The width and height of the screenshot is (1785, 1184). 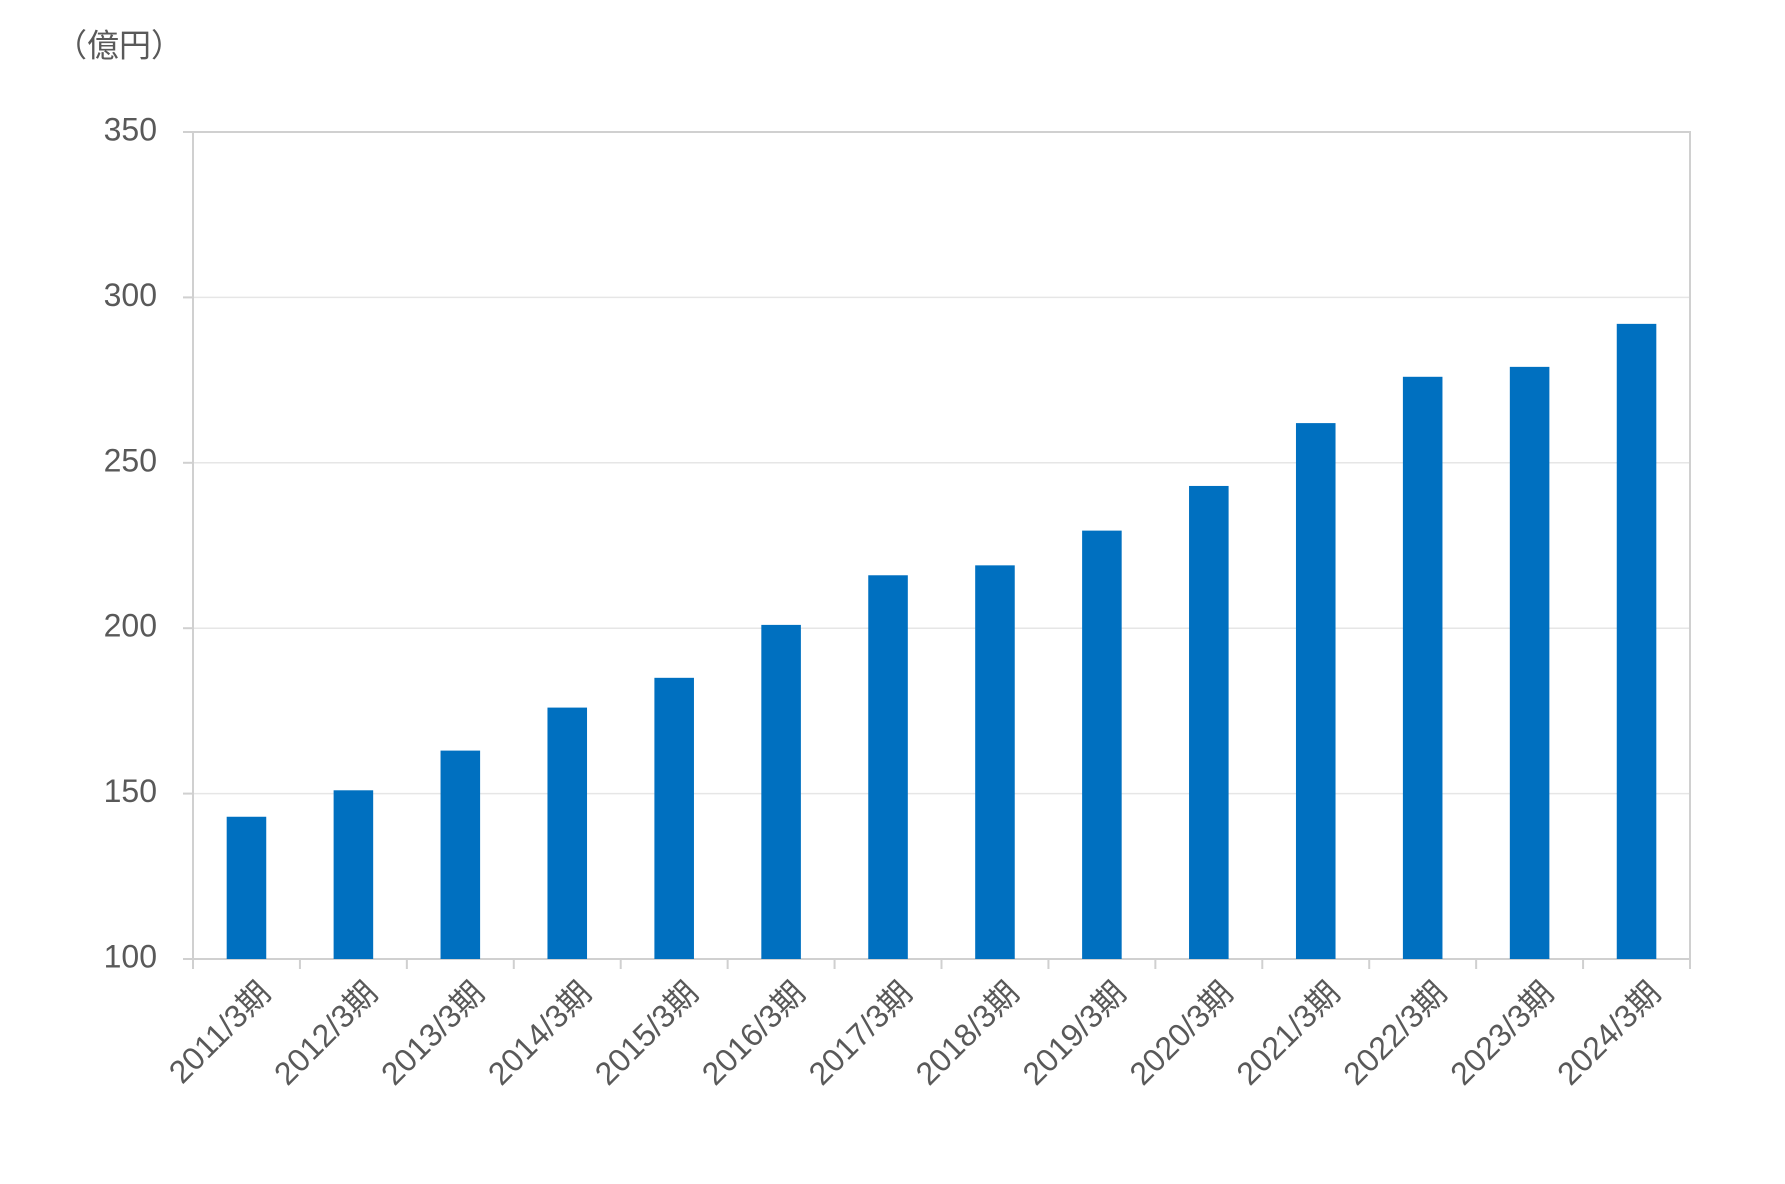 What do you see at coordinates (130, 626) in the screenshot?
I see `y-tick-label: 200` at bounding box center [130, 626].